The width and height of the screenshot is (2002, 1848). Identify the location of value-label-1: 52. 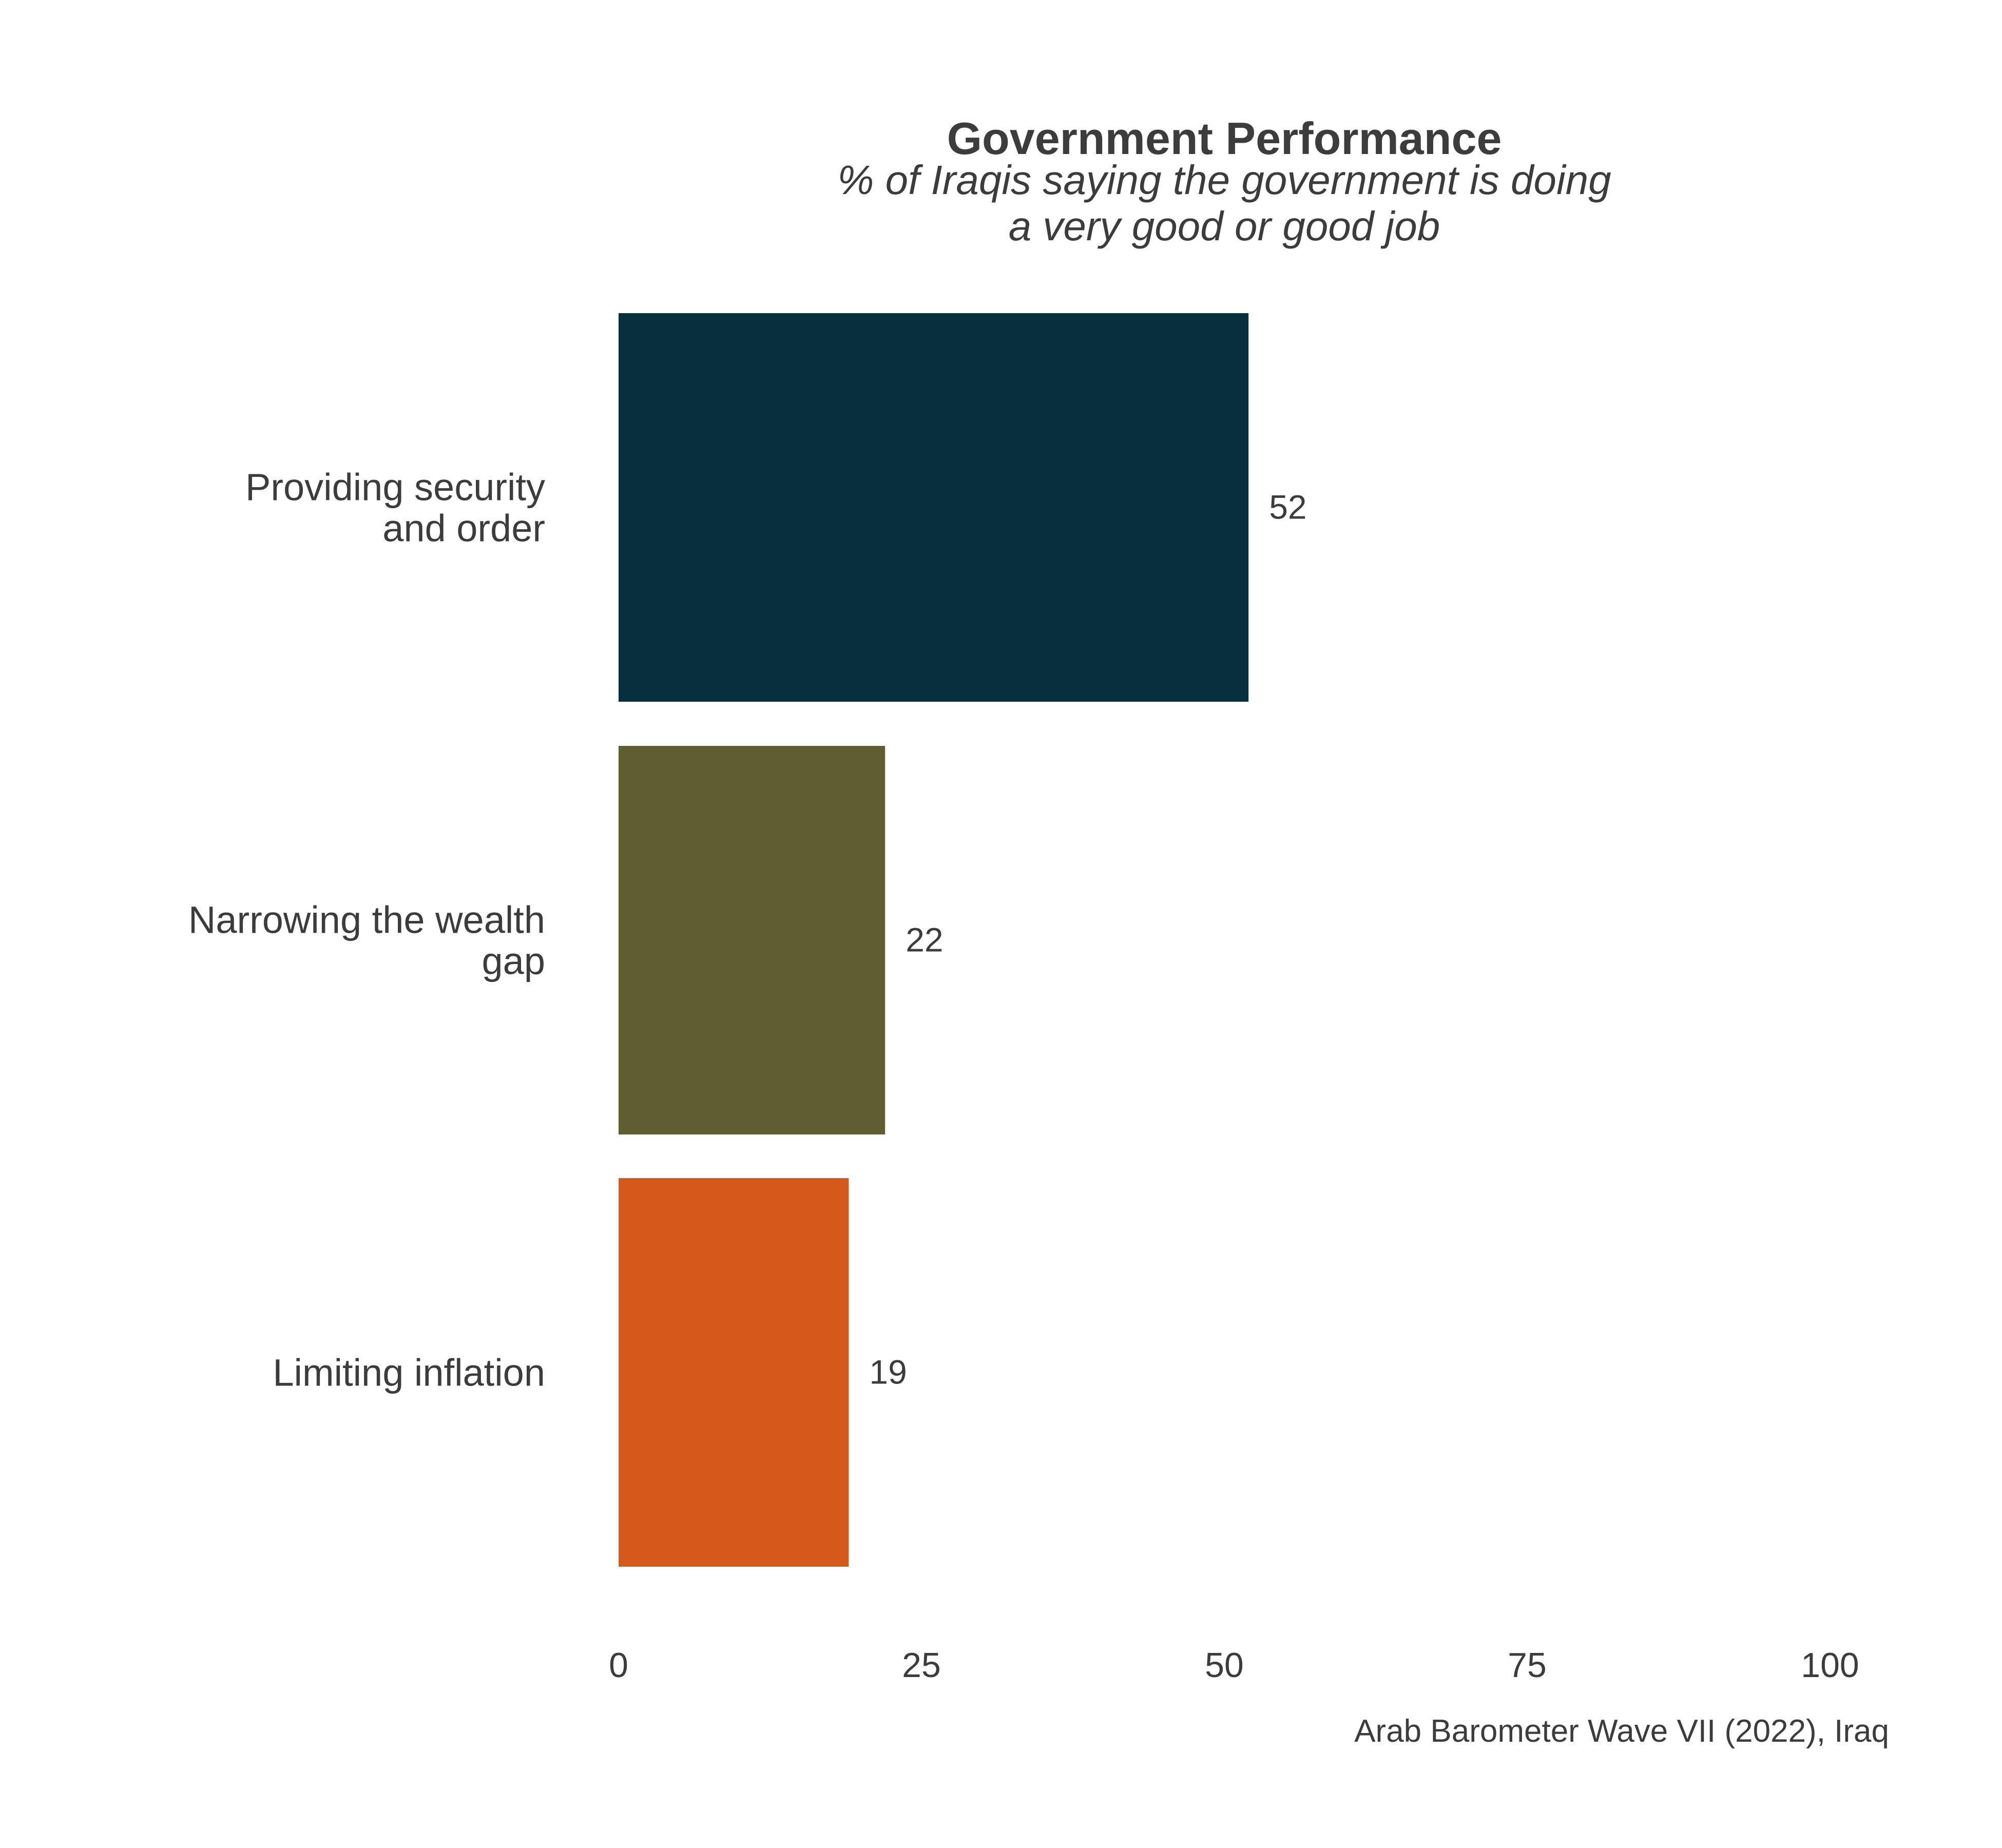
(1287, 507).